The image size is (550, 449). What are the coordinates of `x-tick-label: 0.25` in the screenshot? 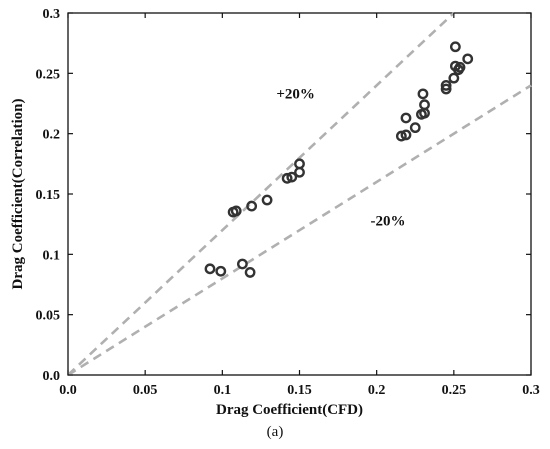 It's located at (454, 390).